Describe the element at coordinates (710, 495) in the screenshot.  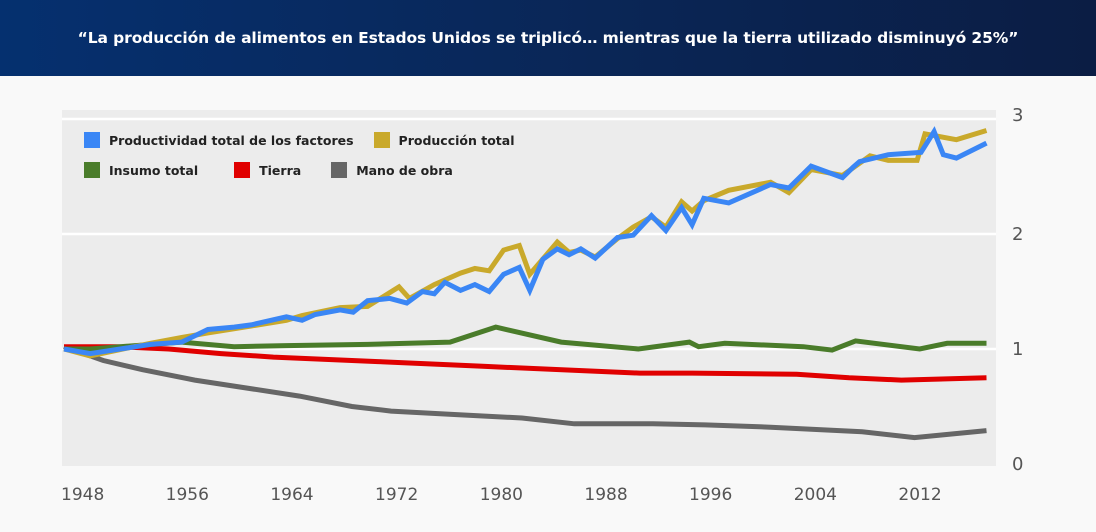
I see `x-tick-label: 1996` at that location.